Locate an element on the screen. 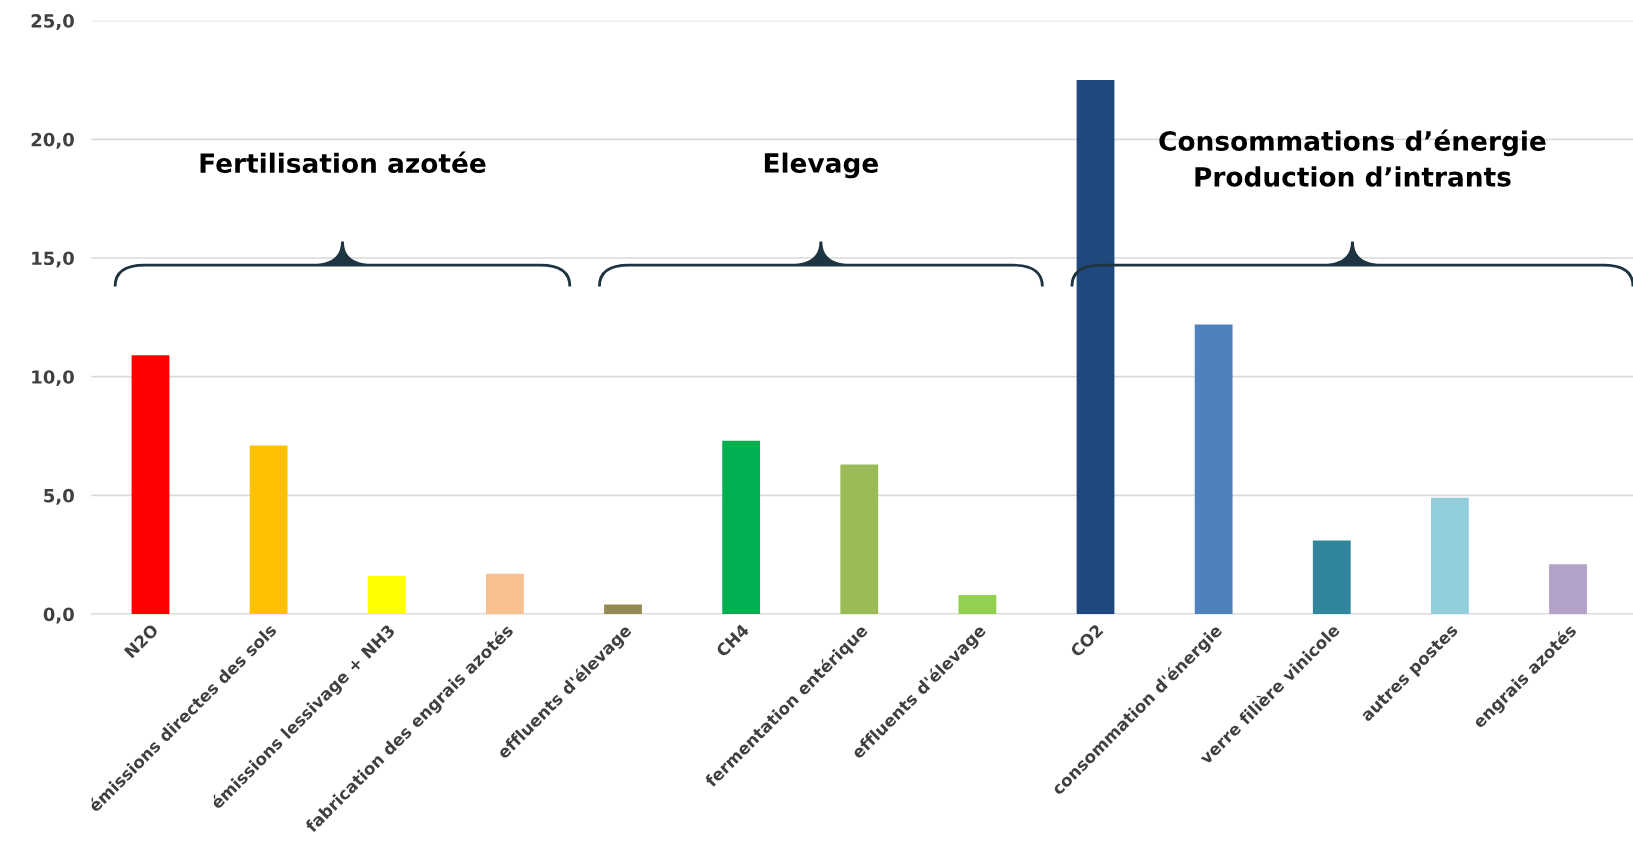 This screenshot has height=860, width=1633. y-tick-label: 25,0 is located at coordinates (52, 22).